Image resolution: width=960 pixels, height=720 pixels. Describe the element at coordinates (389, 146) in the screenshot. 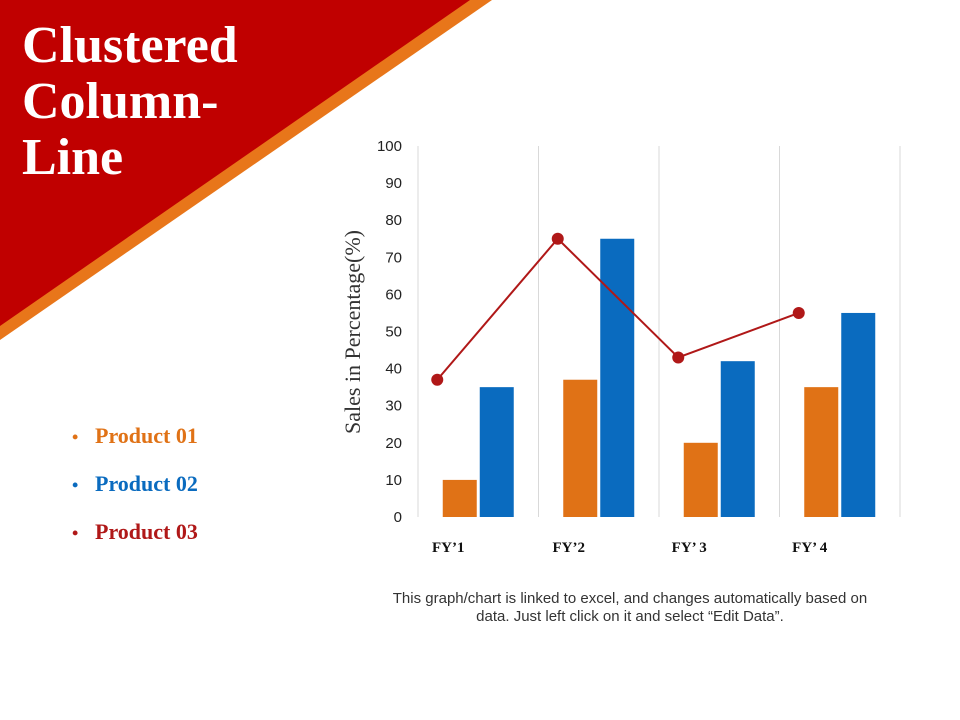

I see `y-tick-label: 100` at that location.